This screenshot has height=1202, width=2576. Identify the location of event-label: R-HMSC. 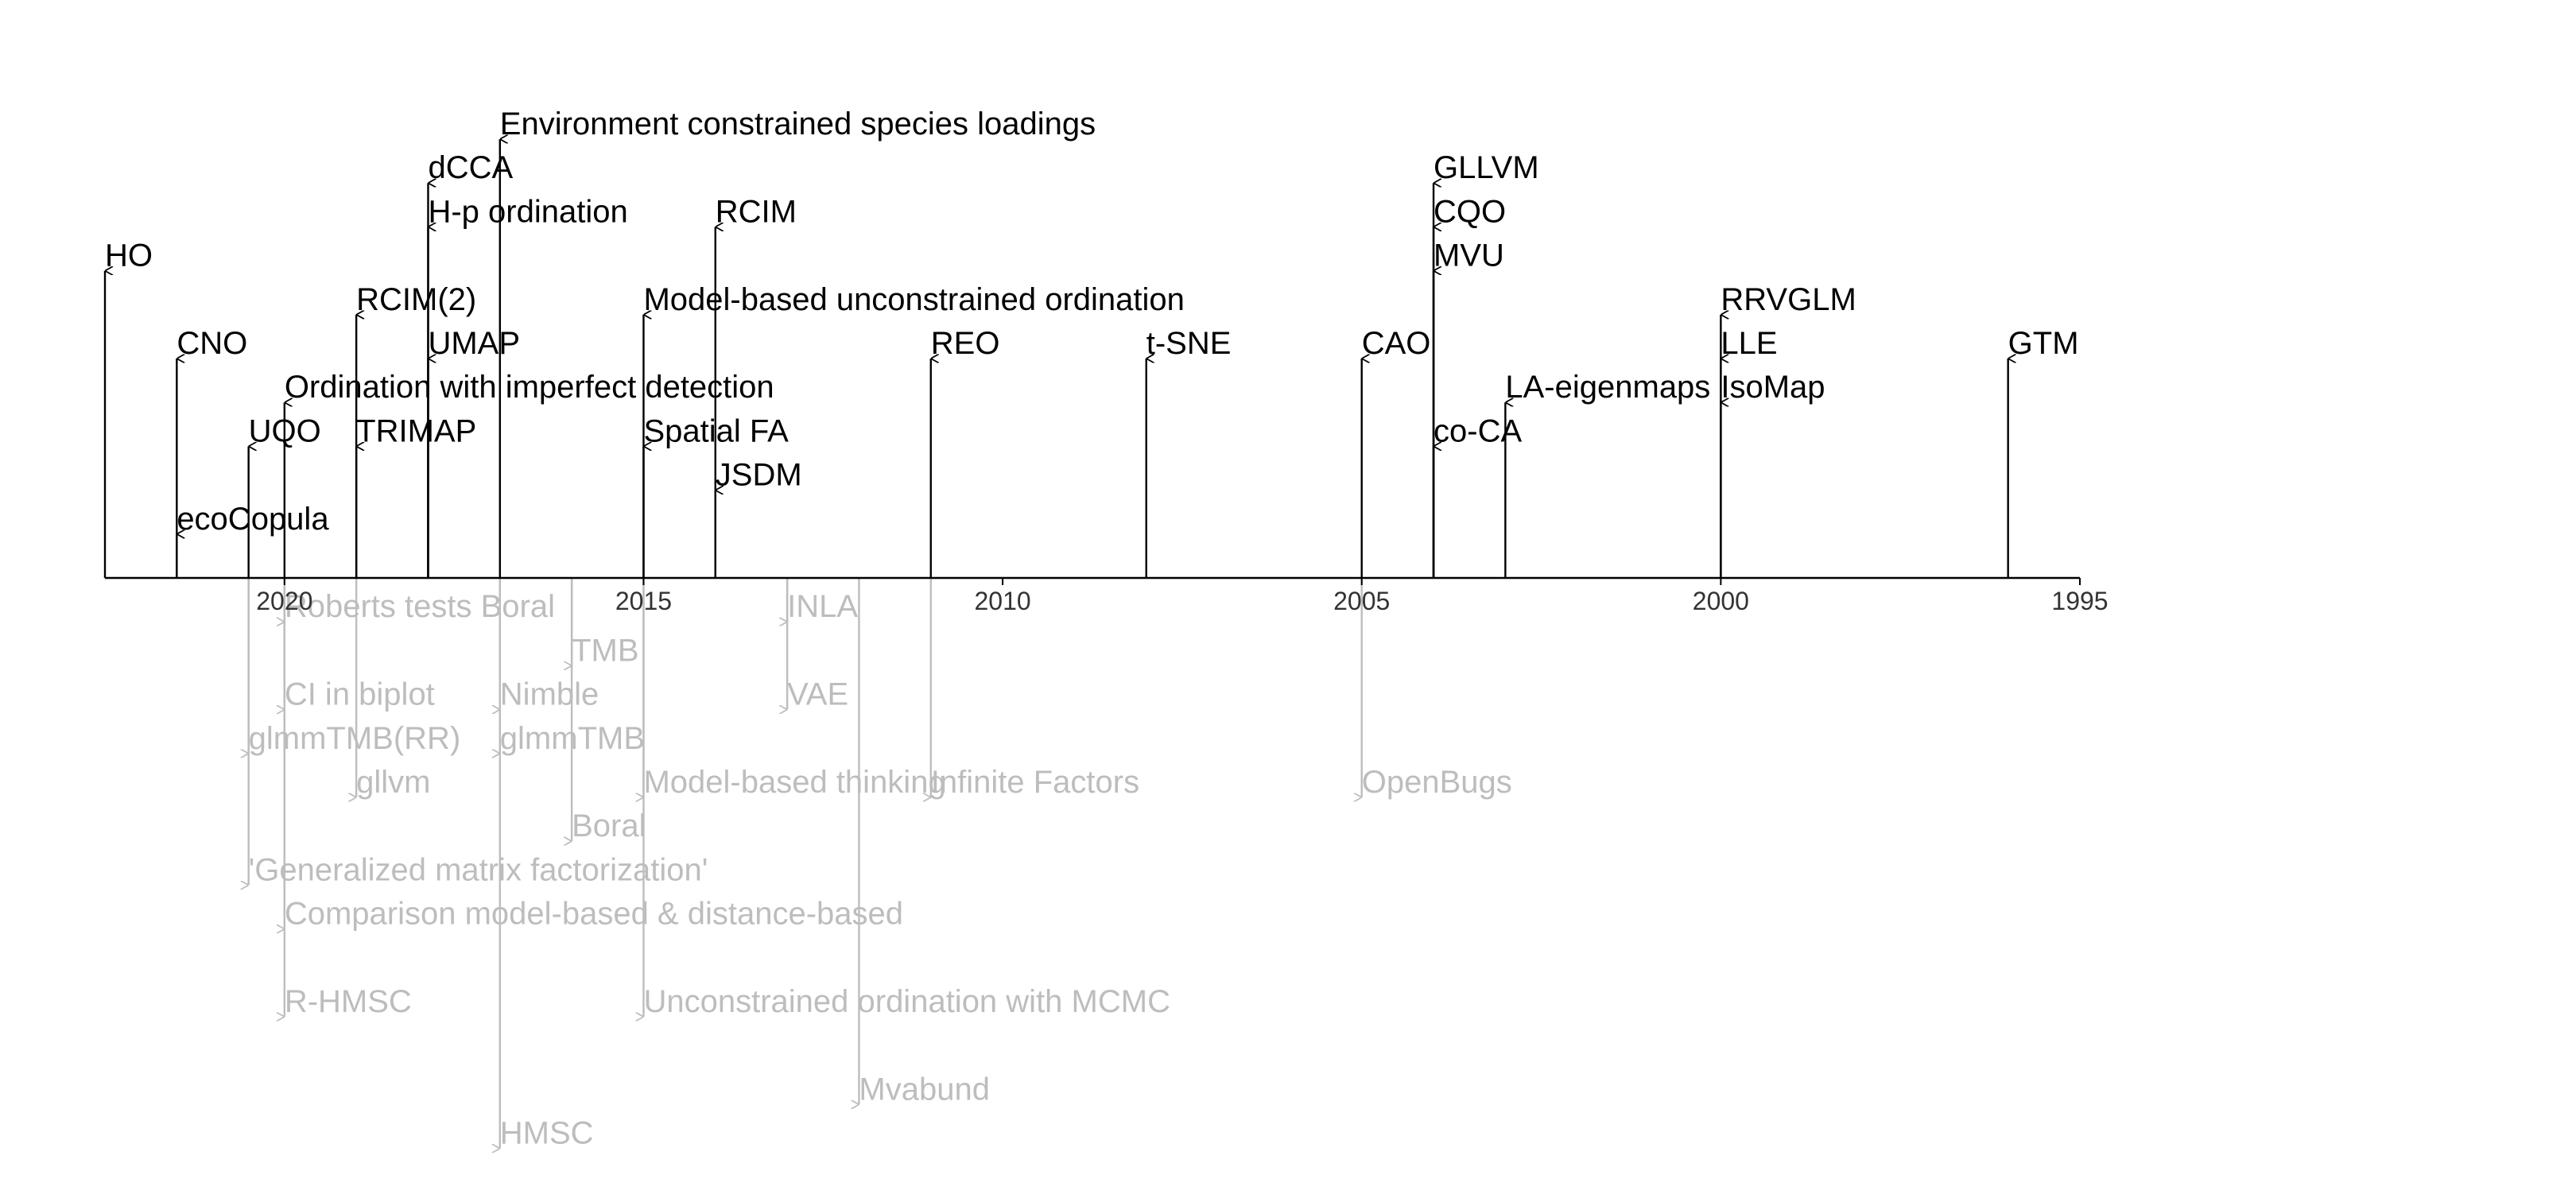
(349, 1002).